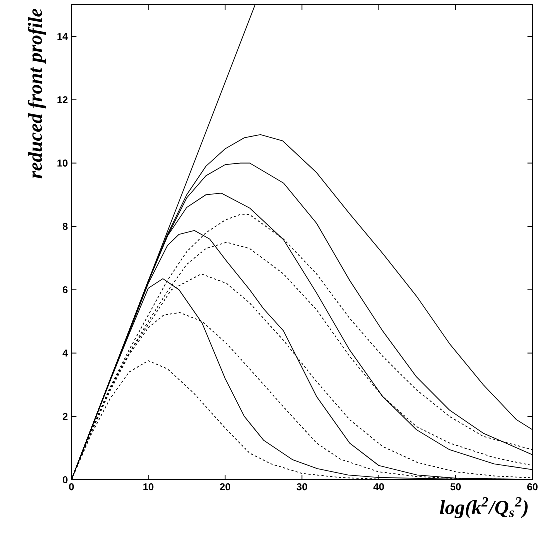 The image size is (543, 542). Describe the element at coordinates (379, 487) in the screenshot. I see `x-tick-label: 40` at that location.